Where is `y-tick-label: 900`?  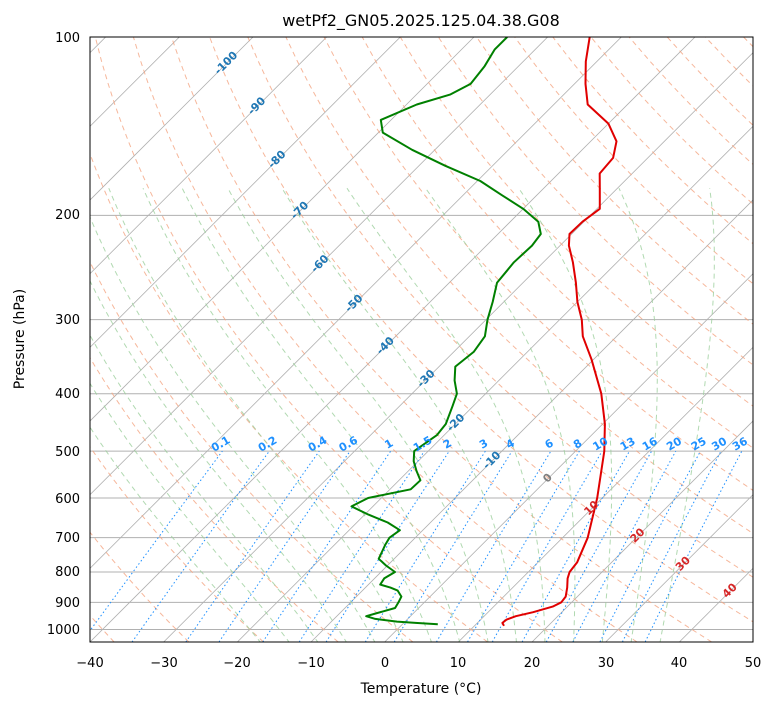
y-tick-label: 900 is located at coordinates (67, 603).